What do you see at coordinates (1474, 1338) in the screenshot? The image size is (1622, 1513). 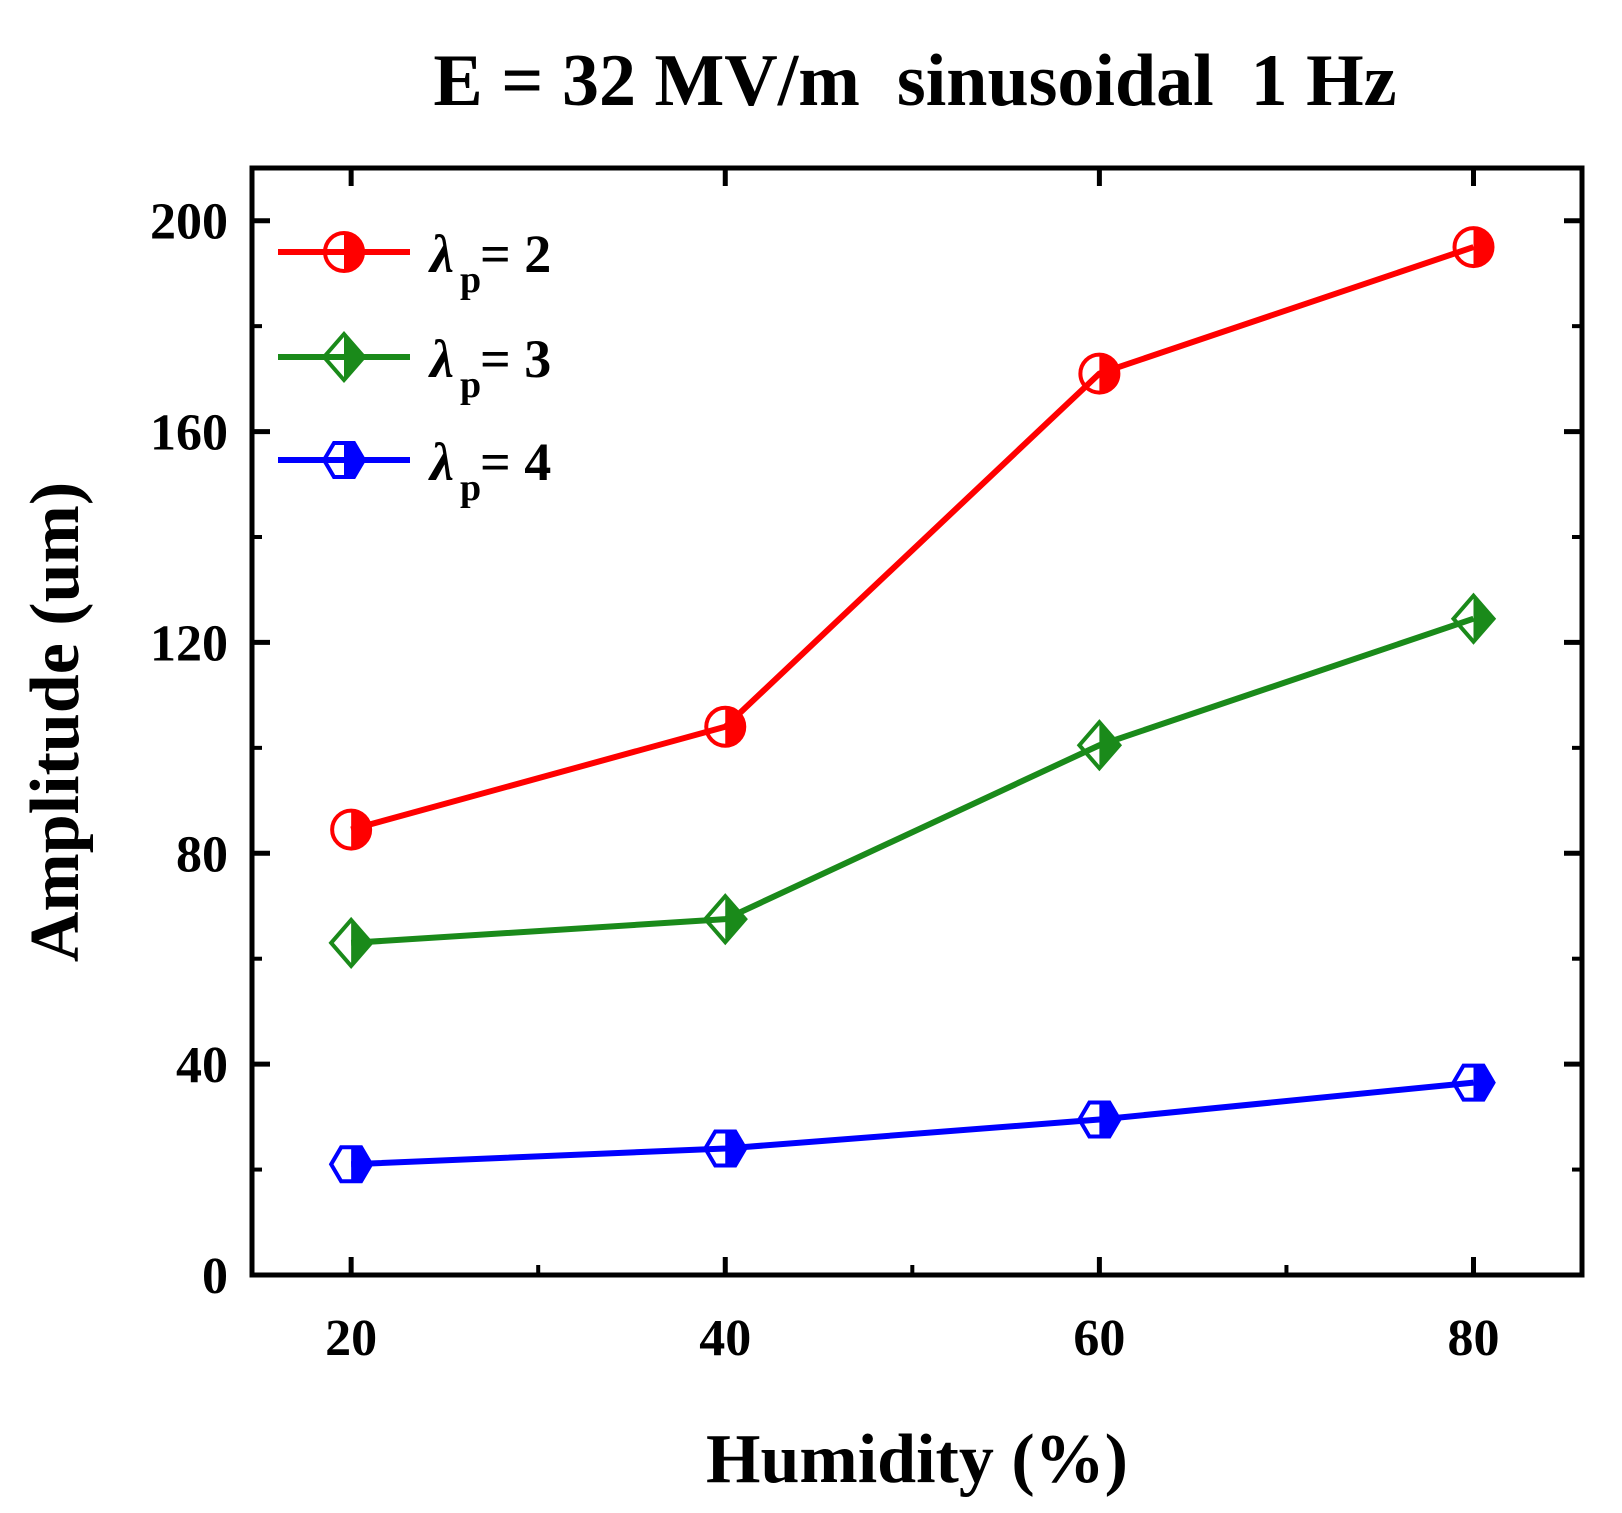 I see `x-tick-label: 80` at bounding box center [1474, 1338].